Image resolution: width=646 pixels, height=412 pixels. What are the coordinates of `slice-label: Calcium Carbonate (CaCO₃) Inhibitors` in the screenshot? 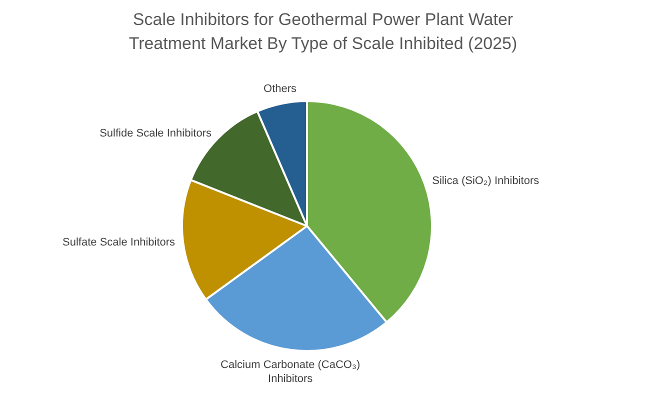 It's located at (290, 371).